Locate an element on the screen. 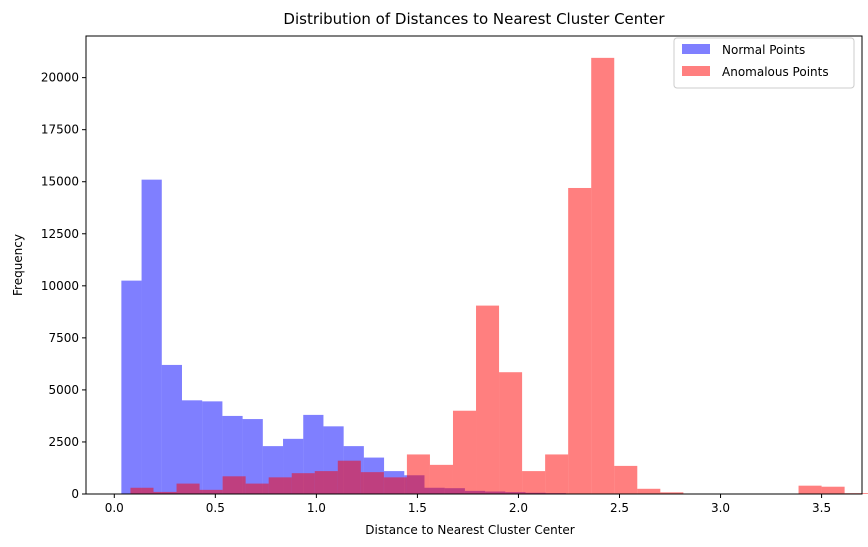 Image resolution: width=868 pixels, height=547 pixels. legend-swatch-normal-points is located at coordinates (696, 49).